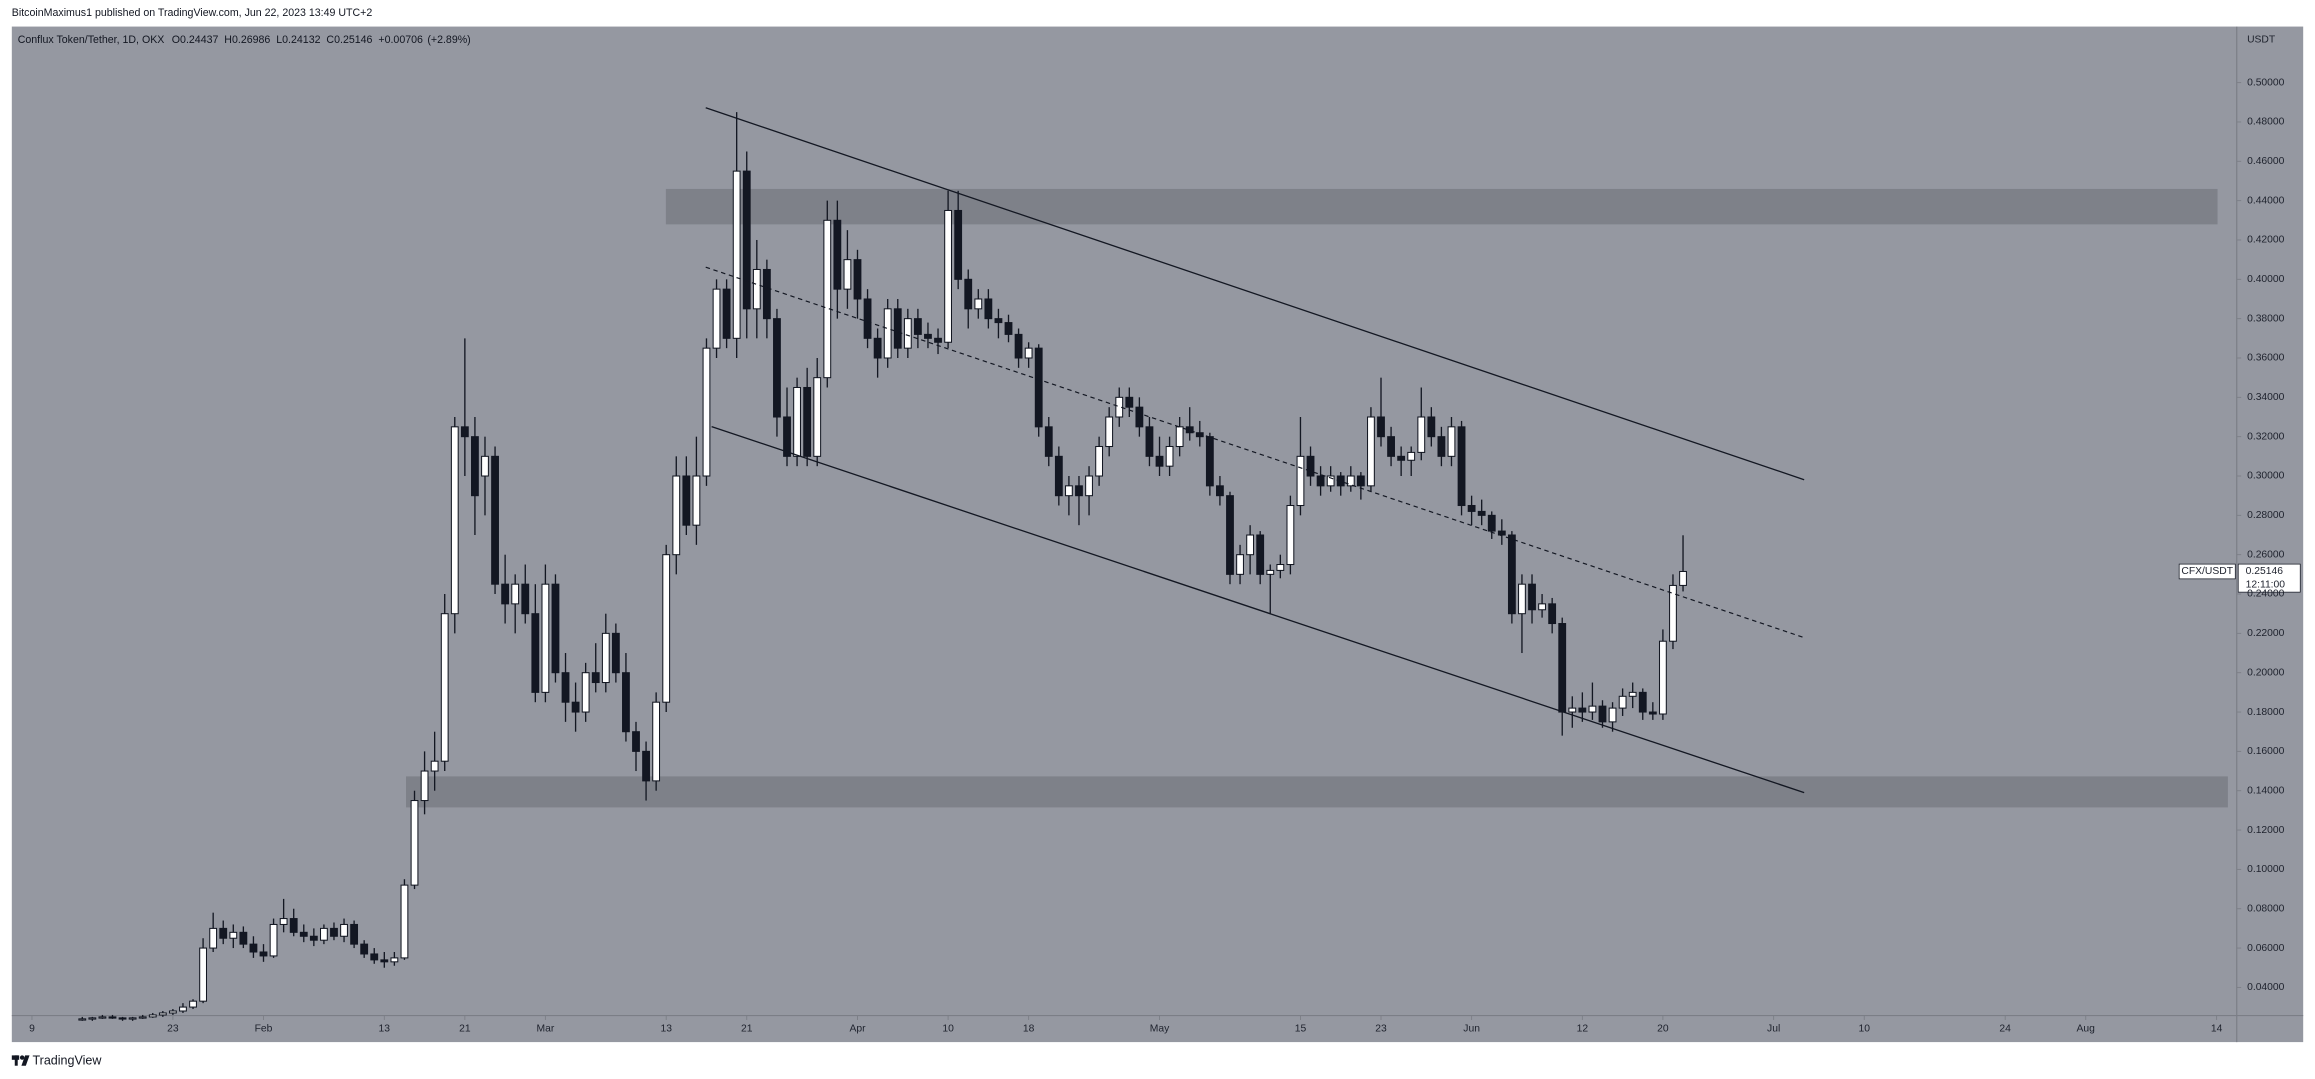 The image size is (2315, 1079). Describe the element at coordinates (176, 40) in the screenshot. I see `open-label: O` at that location.